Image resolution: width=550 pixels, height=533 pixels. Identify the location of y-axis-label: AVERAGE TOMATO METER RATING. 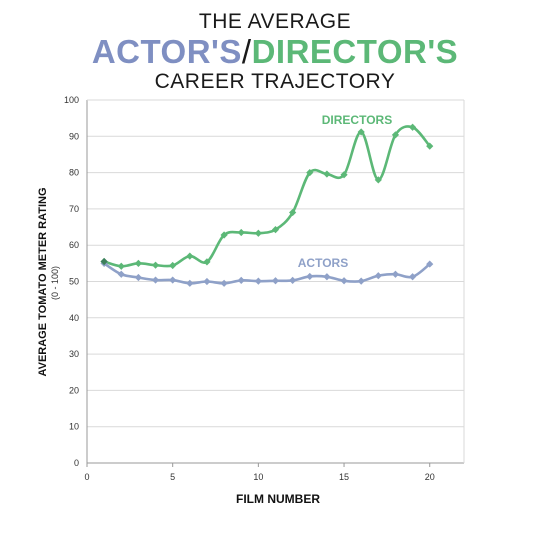
(43, 281).